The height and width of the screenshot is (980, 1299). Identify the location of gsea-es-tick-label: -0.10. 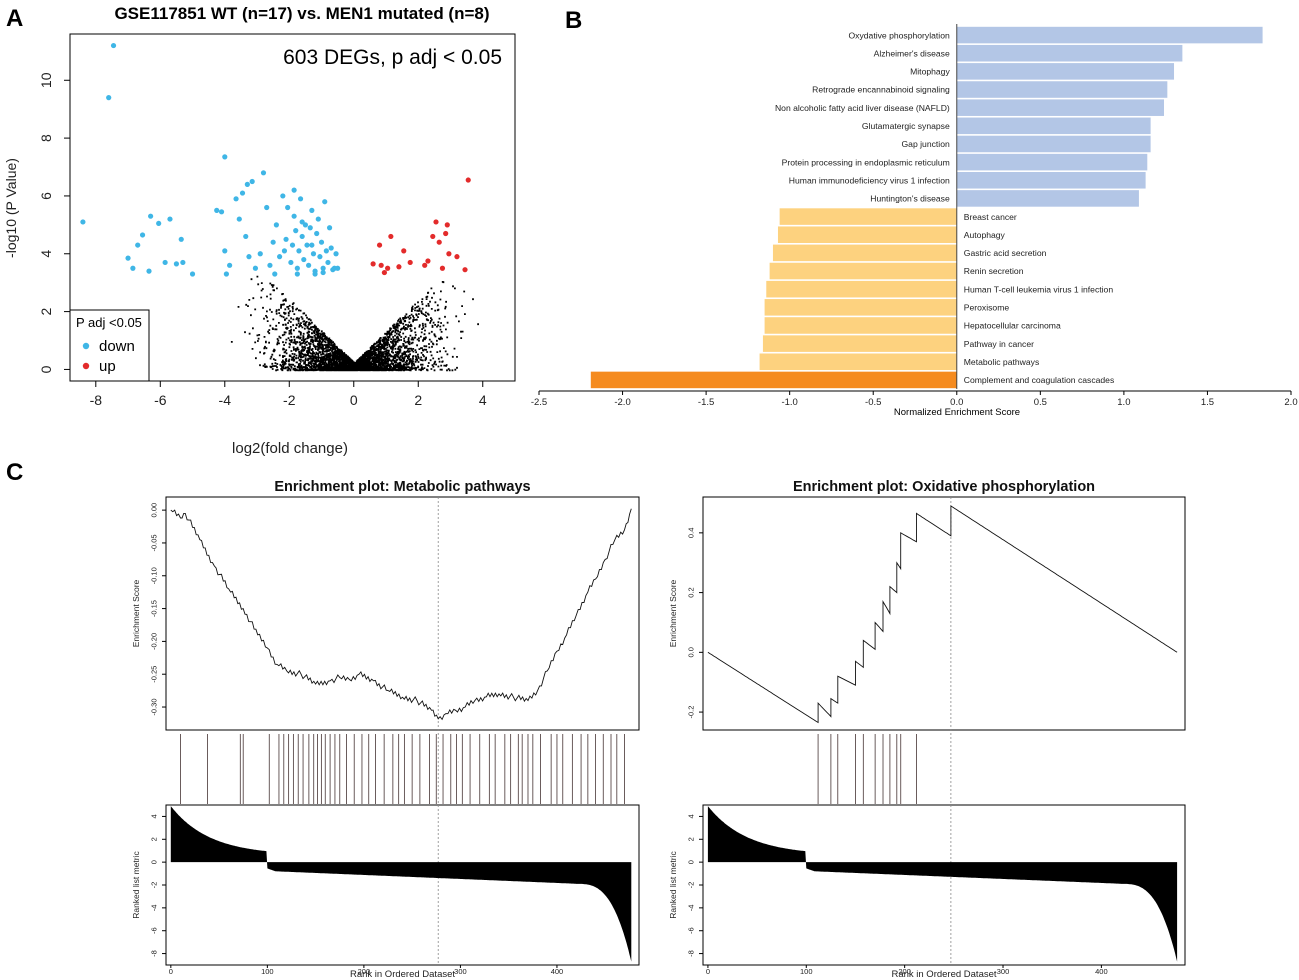
(154, 575).